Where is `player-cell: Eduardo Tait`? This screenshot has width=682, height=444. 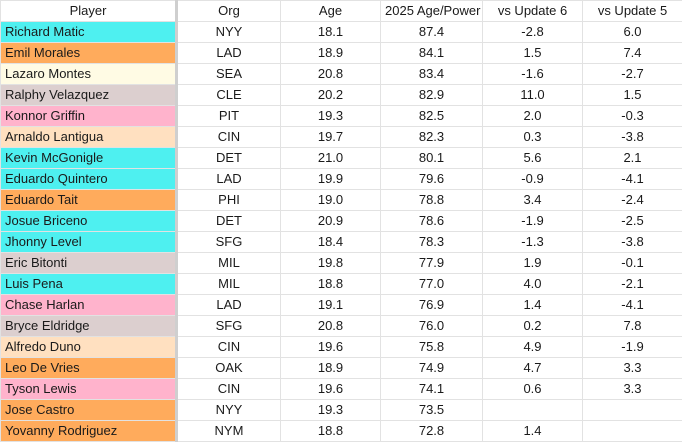 player-cell: Eduardo Tait is located at coordinates (89, 200).